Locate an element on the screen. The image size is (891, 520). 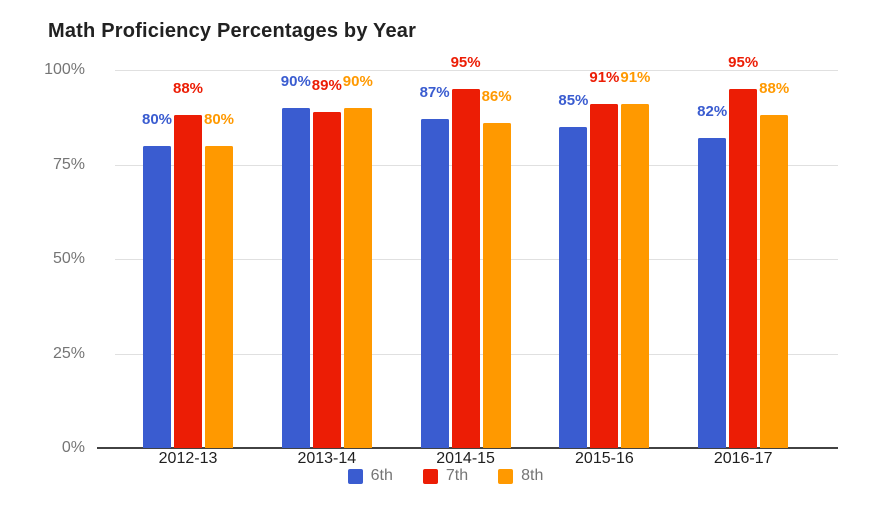
data-label-7th-2013-14: 89% is located at coordinates (326, 85).